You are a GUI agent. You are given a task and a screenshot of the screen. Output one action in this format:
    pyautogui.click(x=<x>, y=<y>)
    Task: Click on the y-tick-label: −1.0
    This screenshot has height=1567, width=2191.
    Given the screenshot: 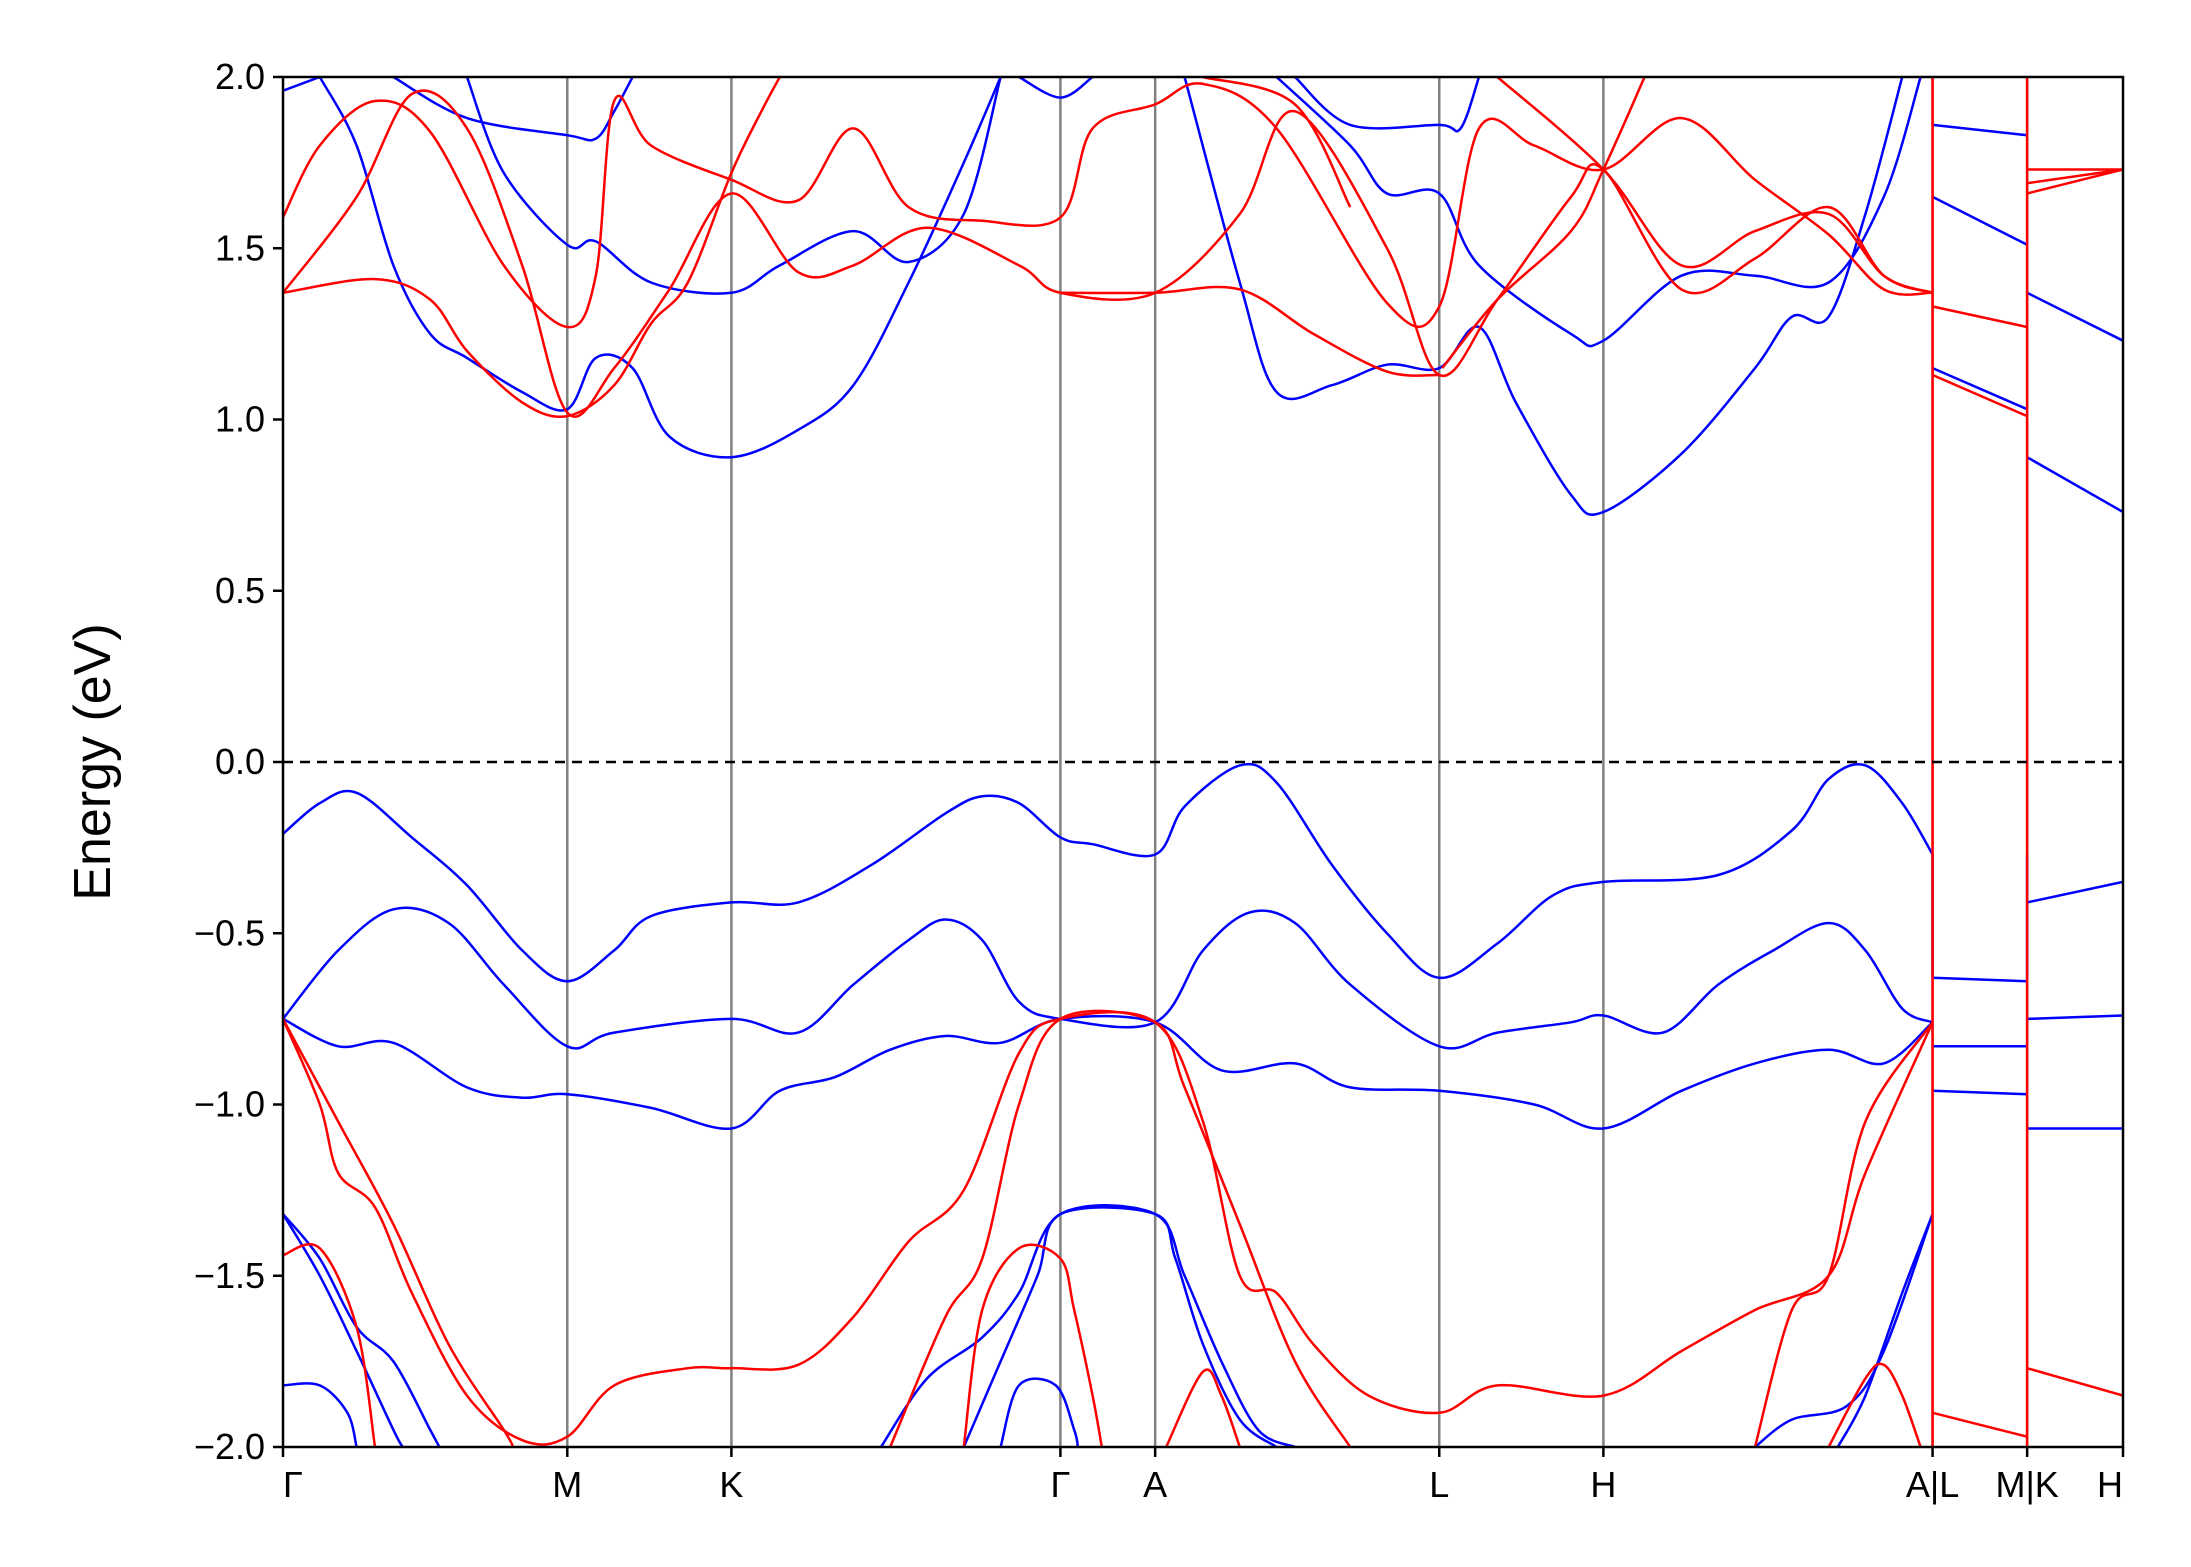 What is the action you would take?
    pyautogui.click(x=229, y=1104)
    